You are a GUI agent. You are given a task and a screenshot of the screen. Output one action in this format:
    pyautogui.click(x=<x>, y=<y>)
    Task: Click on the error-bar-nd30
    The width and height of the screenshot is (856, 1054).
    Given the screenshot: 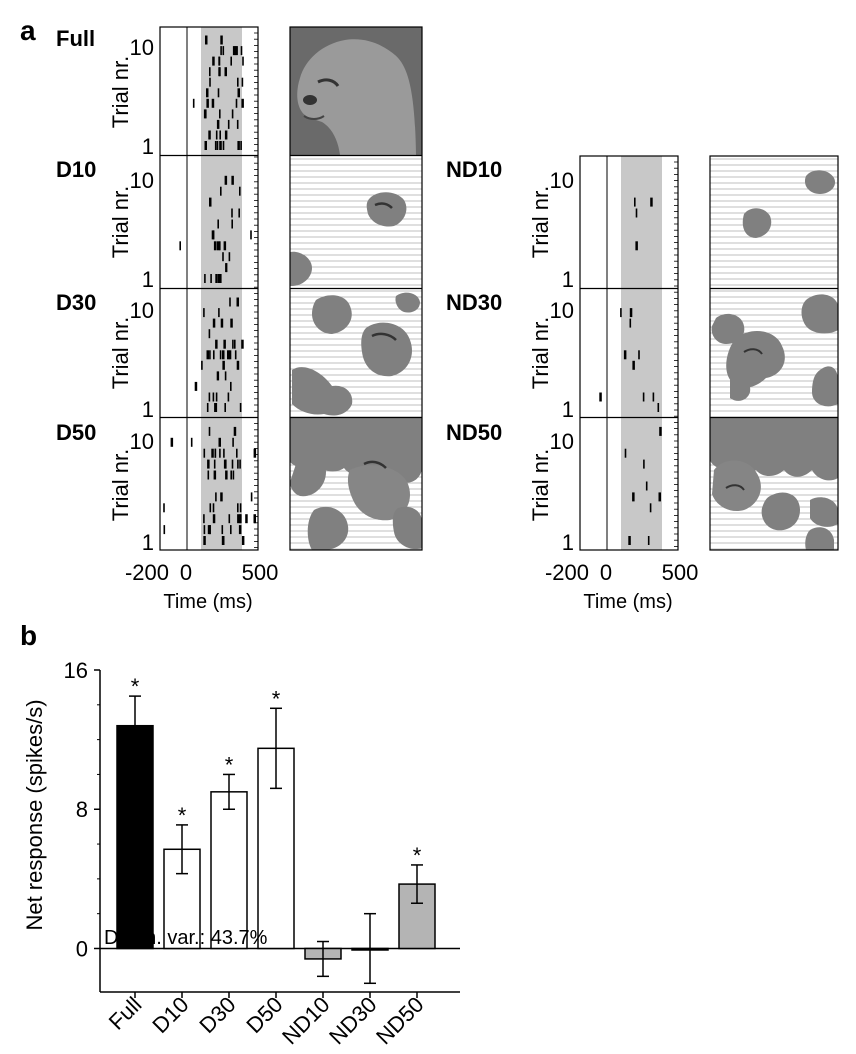 What is the action you would take?
    pyautogui.click(x=370, y=948)
    